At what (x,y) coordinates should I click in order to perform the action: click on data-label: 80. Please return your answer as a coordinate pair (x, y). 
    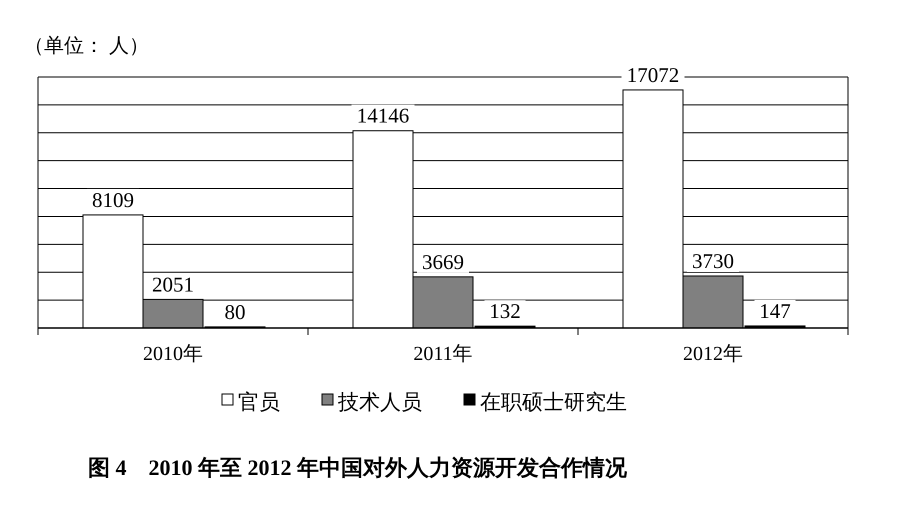
    Looking at the image, I should click on (235, 312).